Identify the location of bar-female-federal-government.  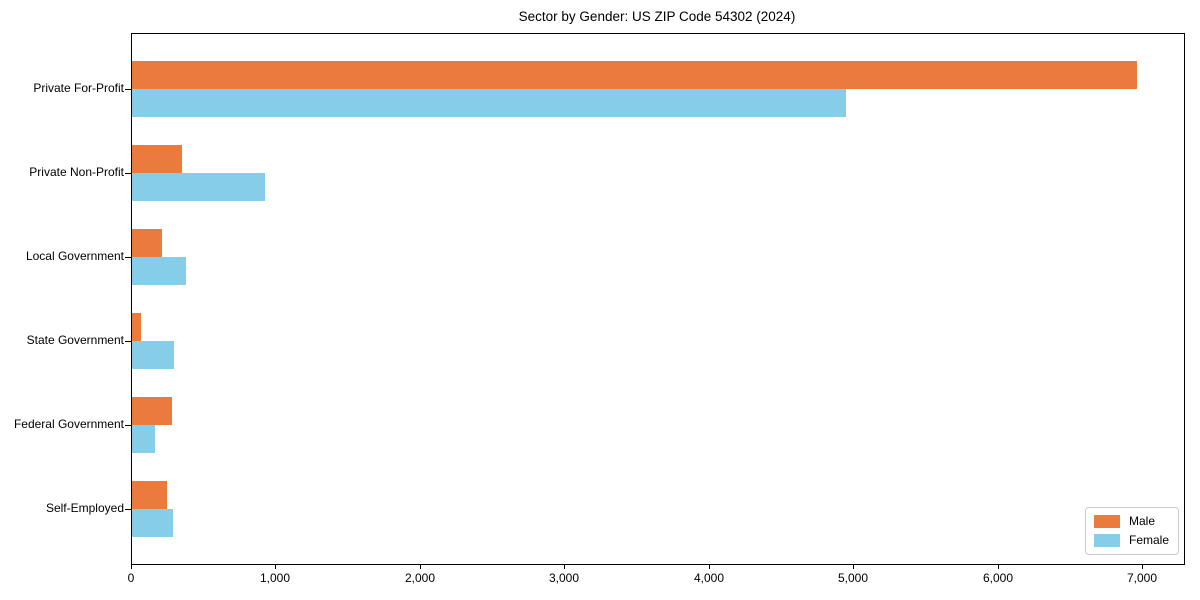
(143, 439).